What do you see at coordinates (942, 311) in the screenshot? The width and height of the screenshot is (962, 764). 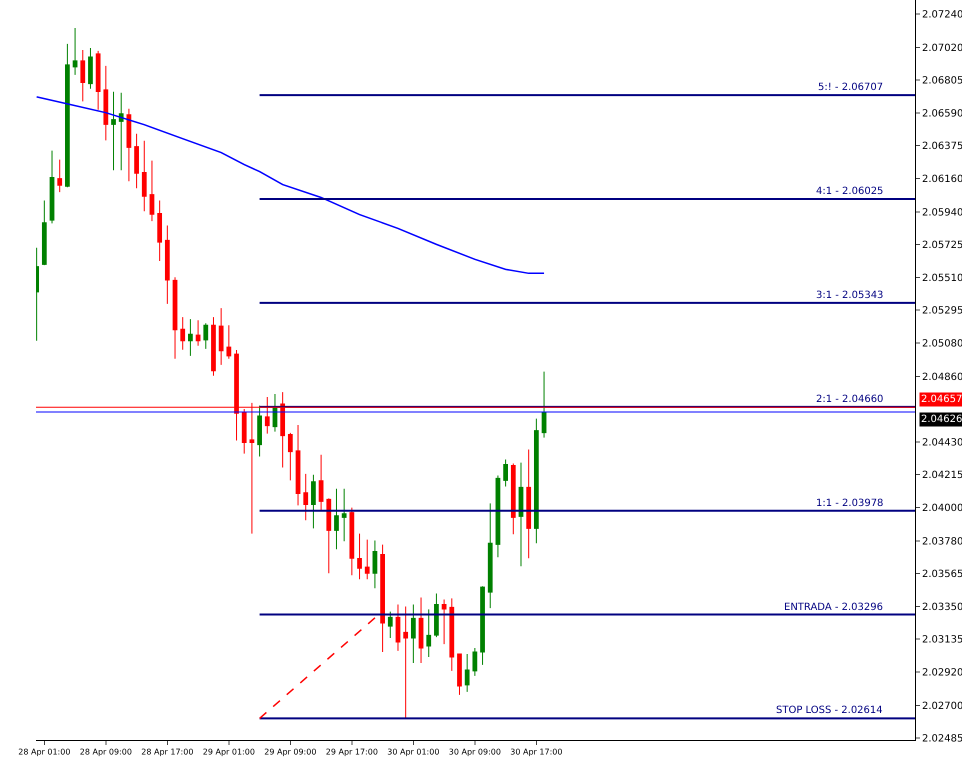 I see `y-tick-label: 2.05295` at bounding box center [942, 311].